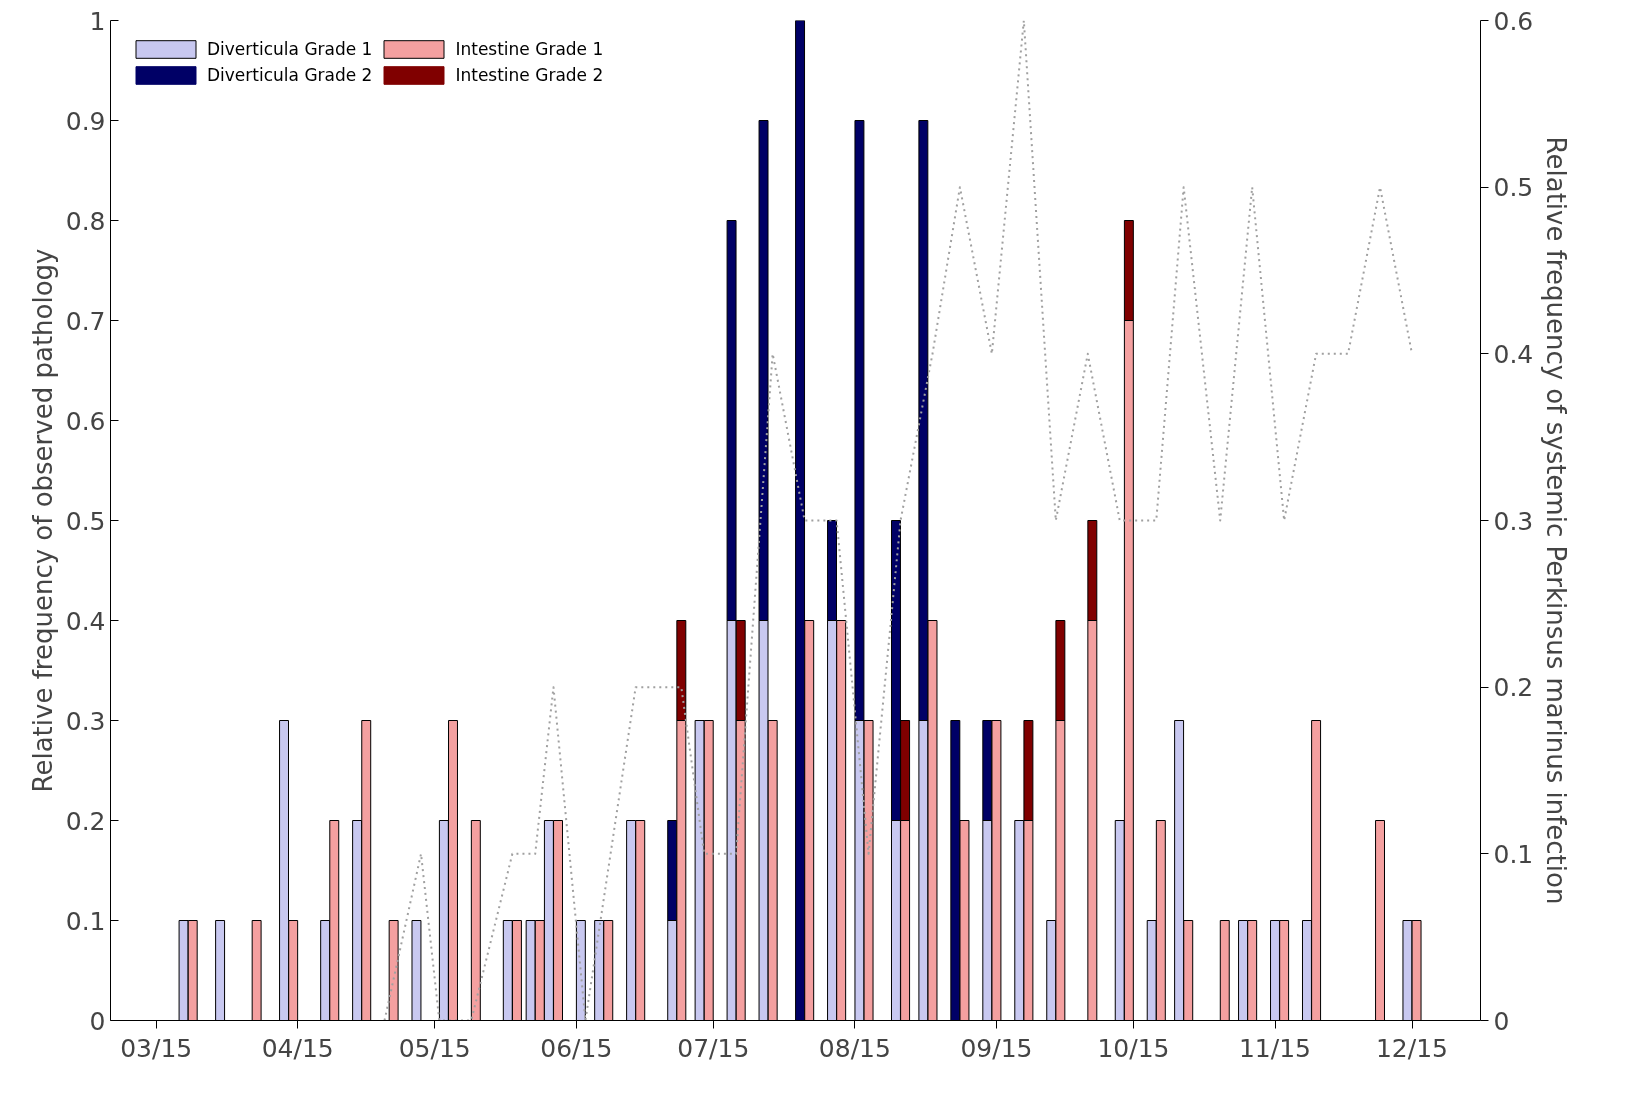  Describe the element at coordinates (1513, 521) in the screenshot. I see `y2-tick-label: 0.3` at that location.